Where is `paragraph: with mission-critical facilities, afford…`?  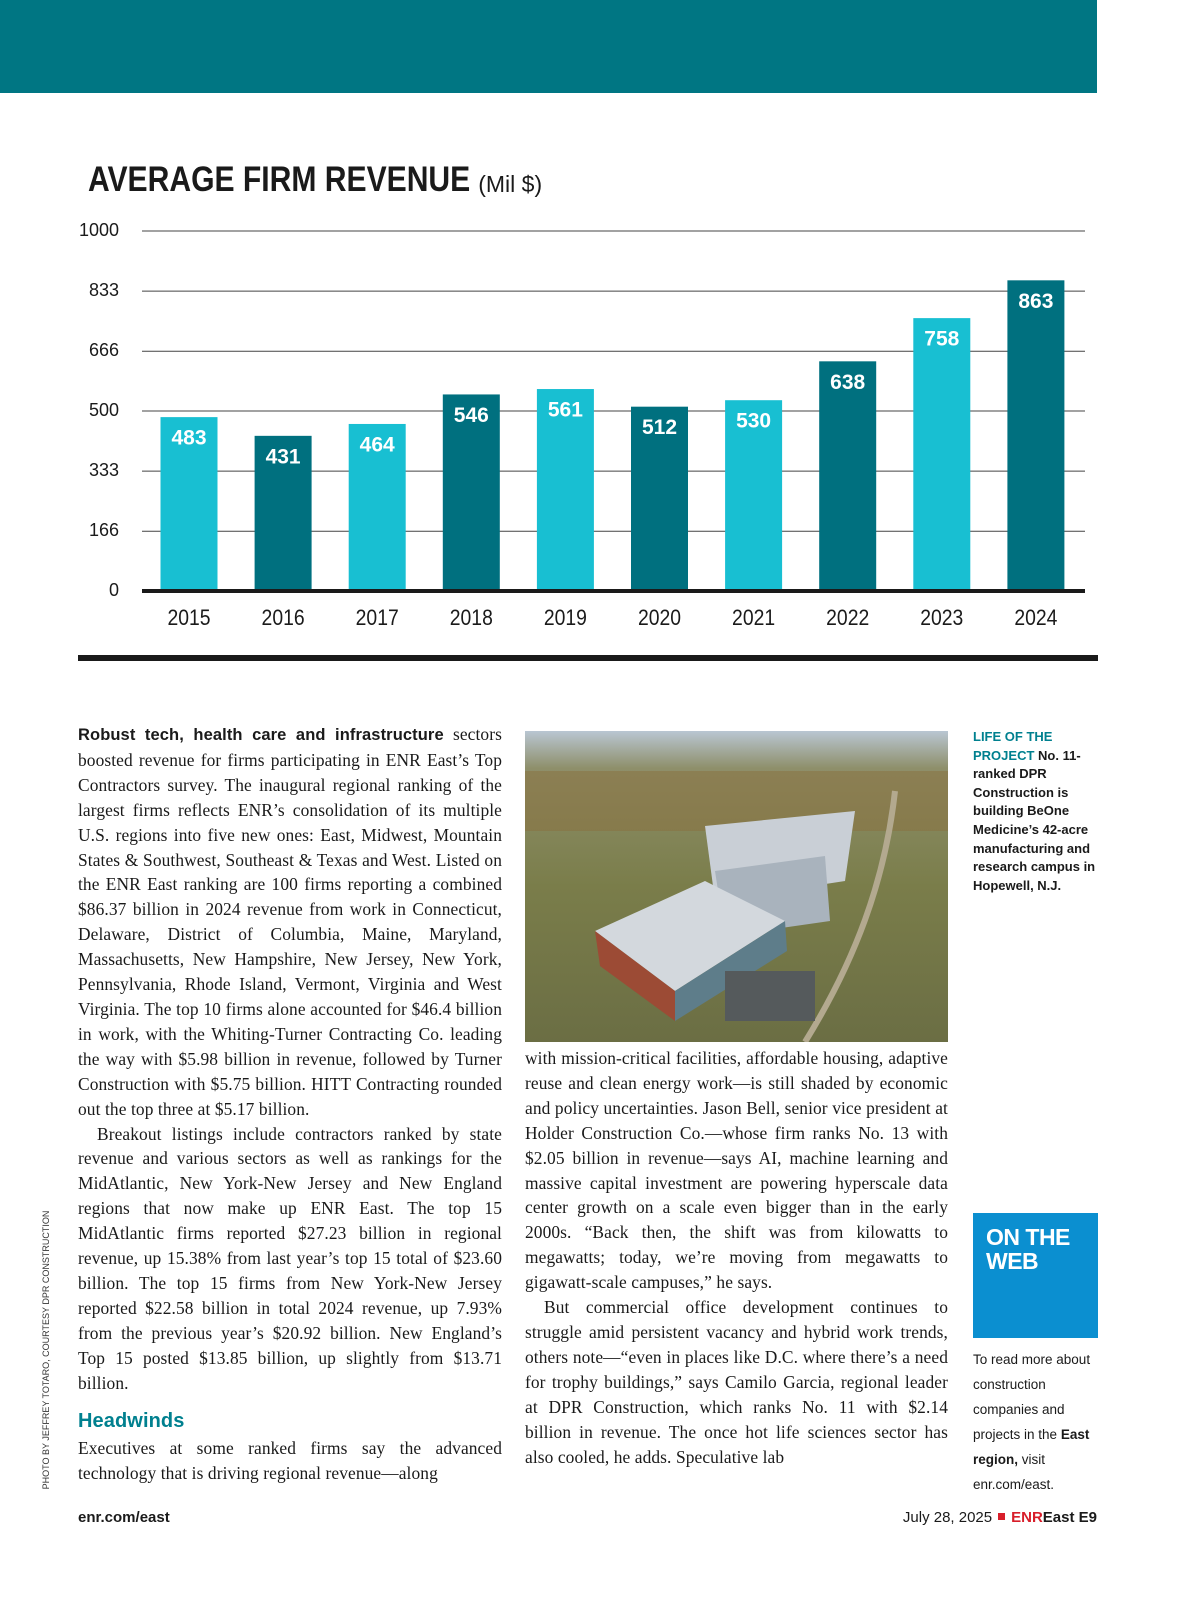
paragraph: with mission-critical facilities, afford… is located at coordinates (736, 1170).